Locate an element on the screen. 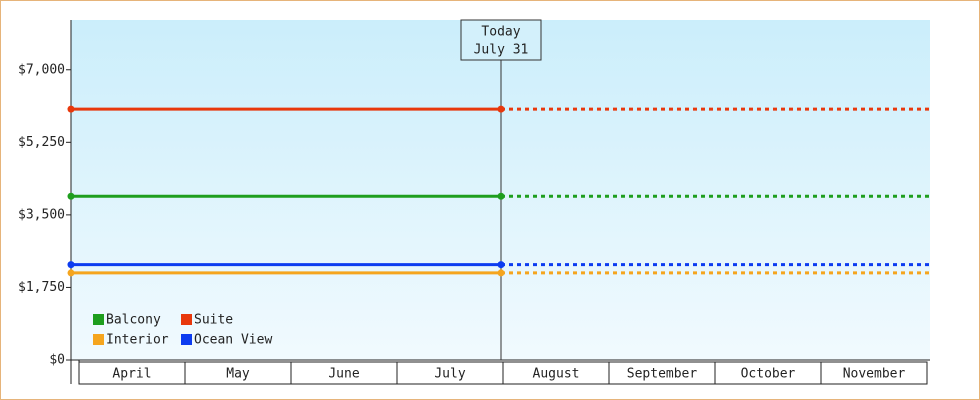  today-title: Today is located at coordinates (500, 32).